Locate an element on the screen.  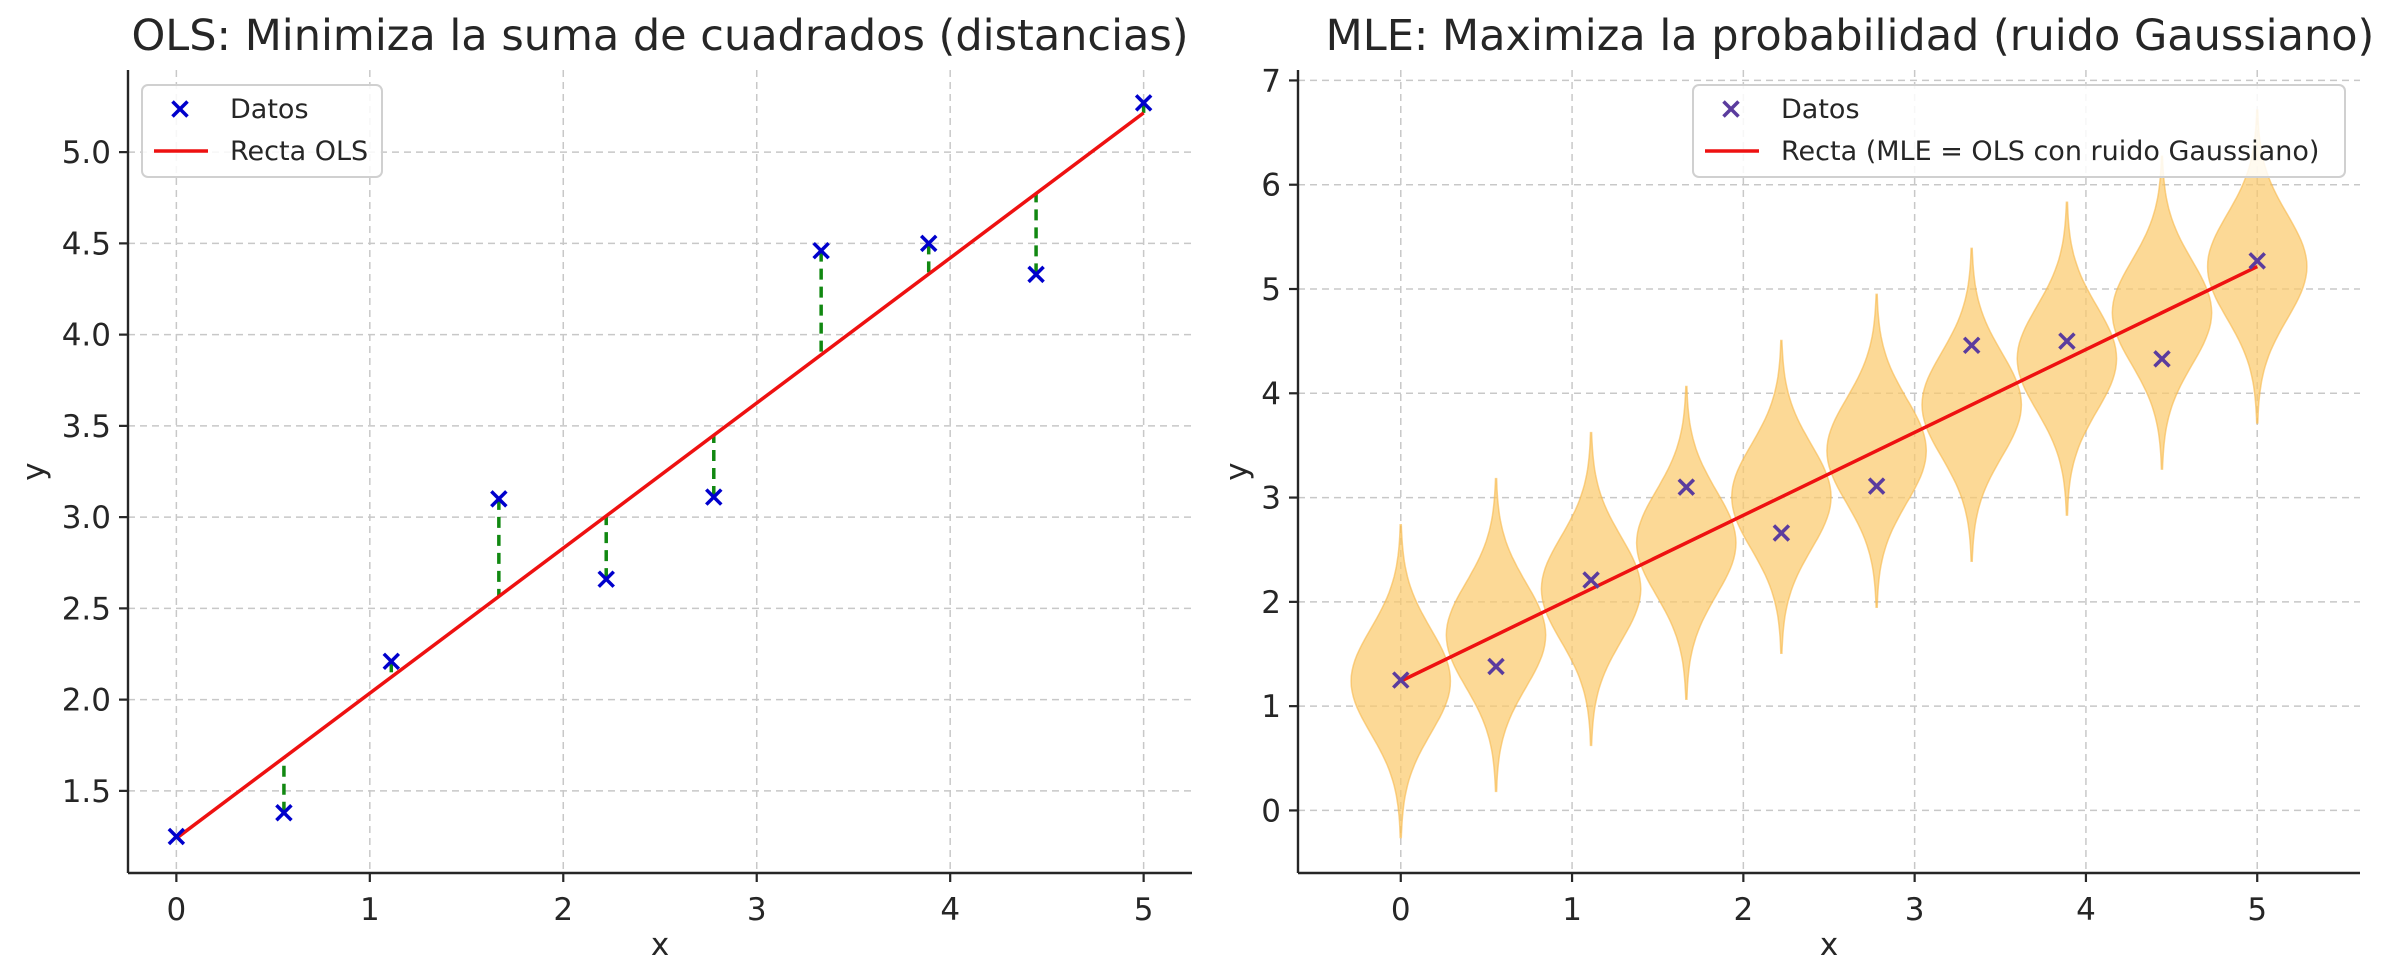
mle-x-tick-label: 1 is located at coordinates (1572, 910).